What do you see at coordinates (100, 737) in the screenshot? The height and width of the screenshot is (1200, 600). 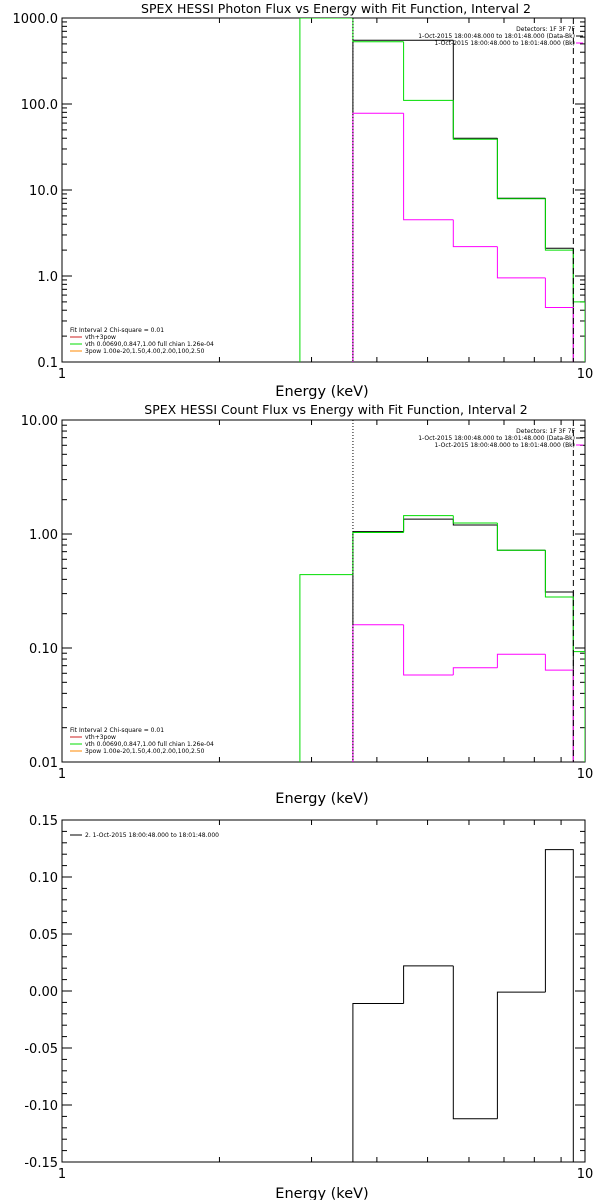 I see `count-flux-legend-line: vth+3pow` at bounding box center [100, 737].